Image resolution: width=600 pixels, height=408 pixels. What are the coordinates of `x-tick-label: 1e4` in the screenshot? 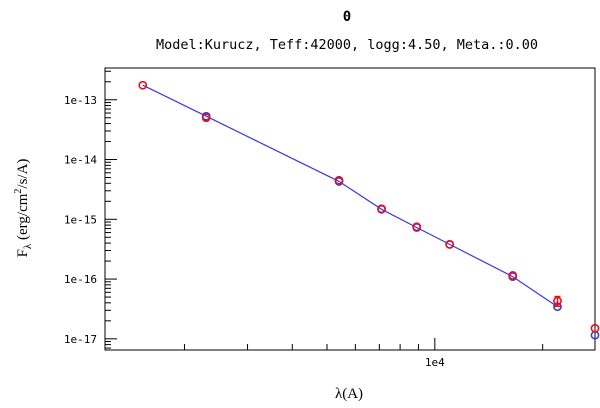 It's located at (435, 362).